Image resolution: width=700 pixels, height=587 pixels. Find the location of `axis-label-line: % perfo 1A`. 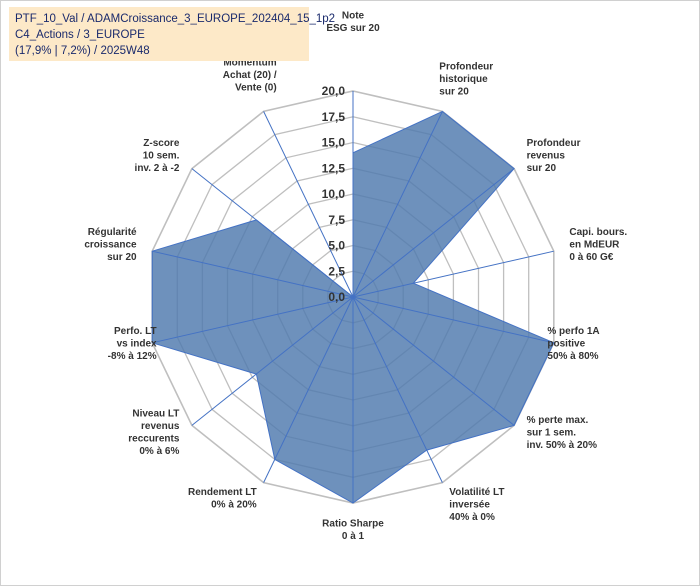

axis-label-line: % perfo 1A is located at coordinates (573, 331).